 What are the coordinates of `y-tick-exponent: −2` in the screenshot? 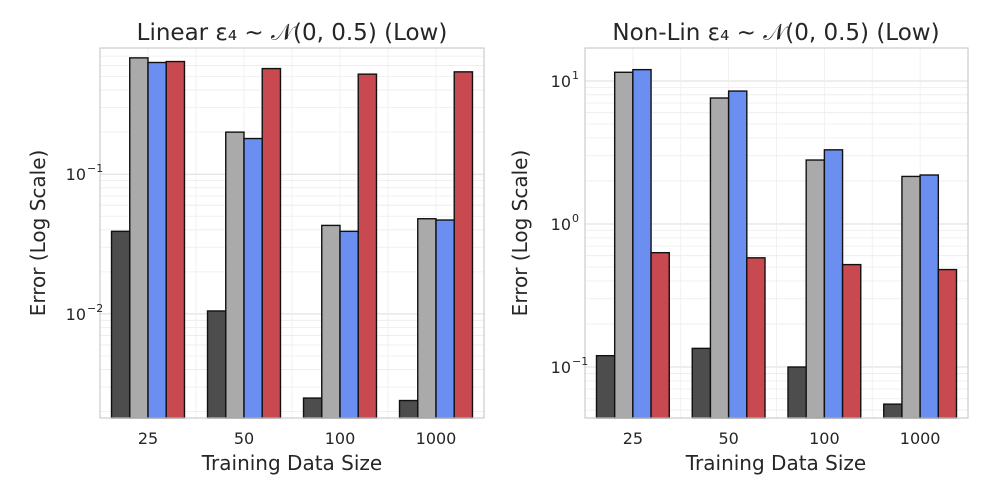 It's located at (95, 308).